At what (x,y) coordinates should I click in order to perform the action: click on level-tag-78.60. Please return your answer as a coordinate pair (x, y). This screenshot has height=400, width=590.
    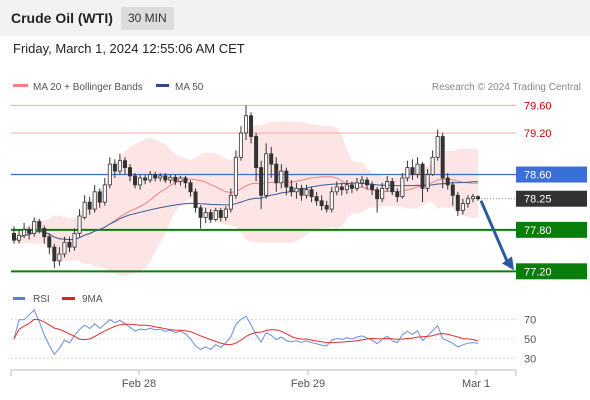
    Looking at the image, I should click on (551, 174).